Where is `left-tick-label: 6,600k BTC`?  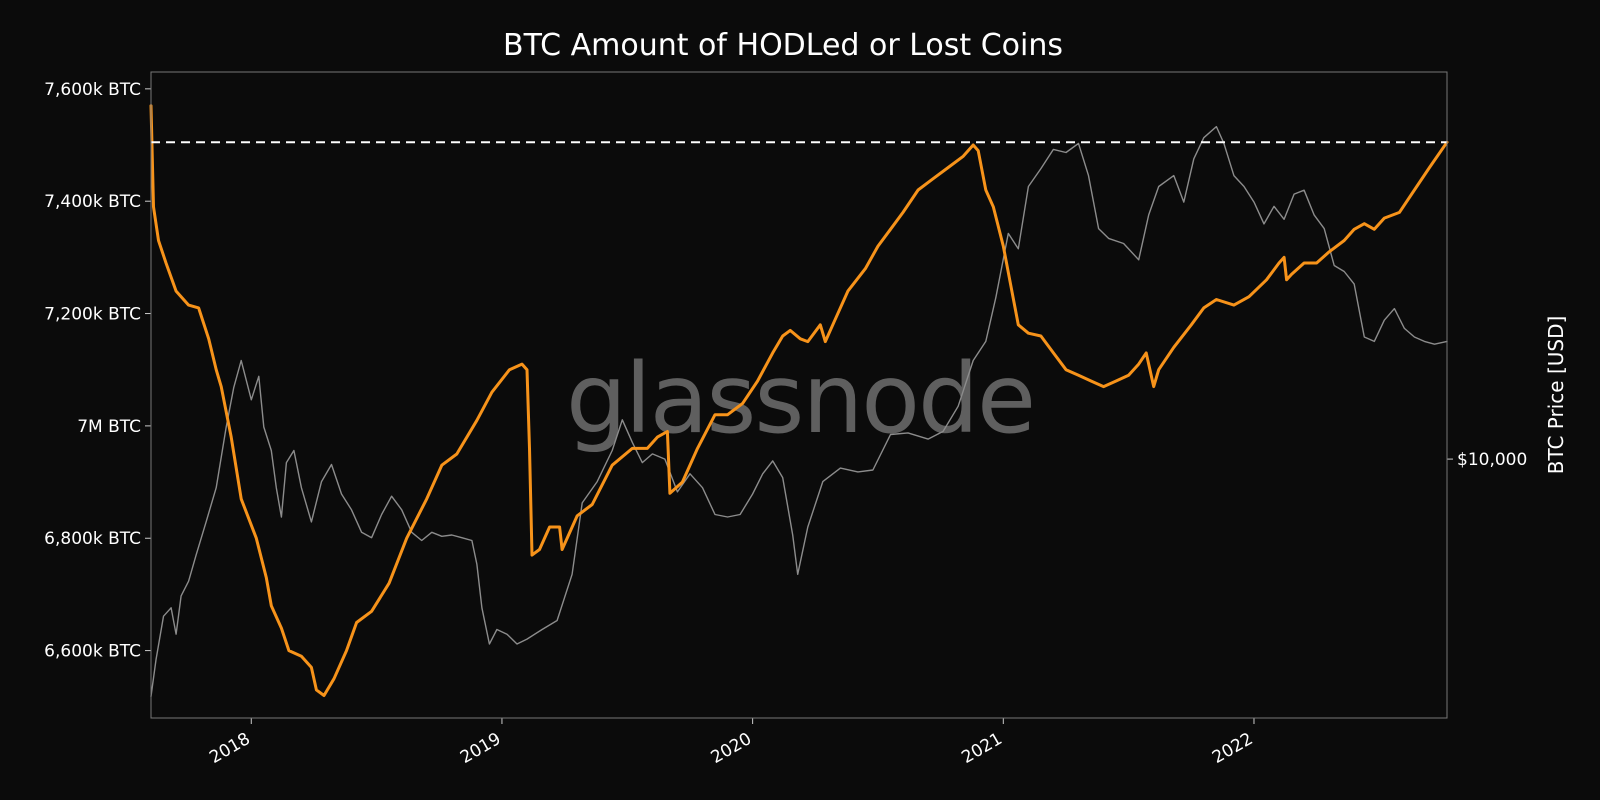 left-tick-label: 6,600k BTC is located at coordinates (92, 652).